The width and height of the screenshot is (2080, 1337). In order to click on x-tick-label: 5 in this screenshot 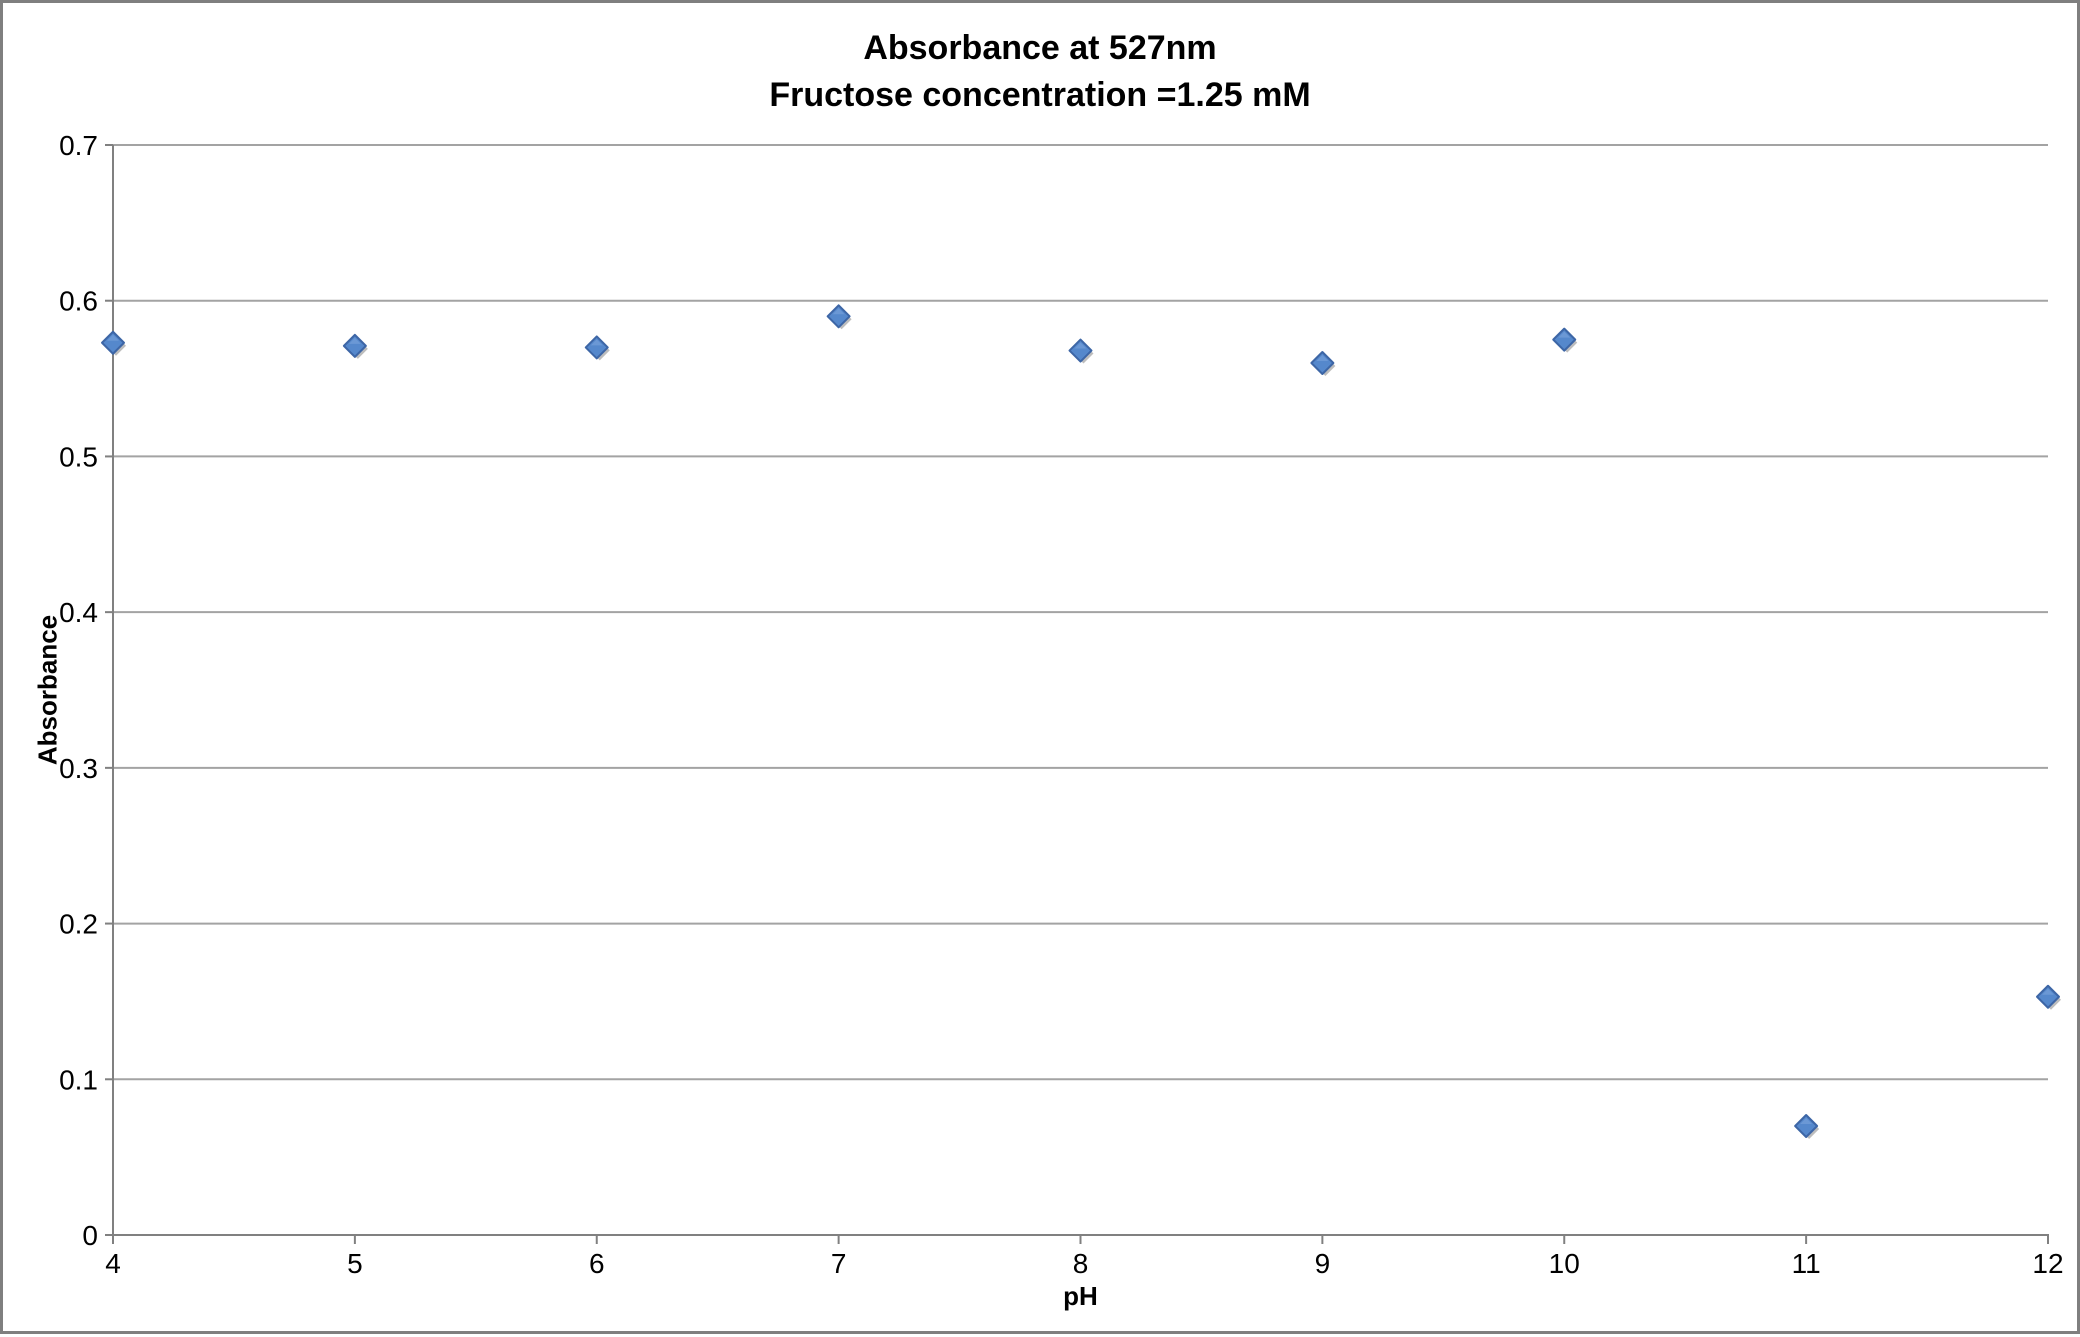, I will do `click(355, 1263)`.